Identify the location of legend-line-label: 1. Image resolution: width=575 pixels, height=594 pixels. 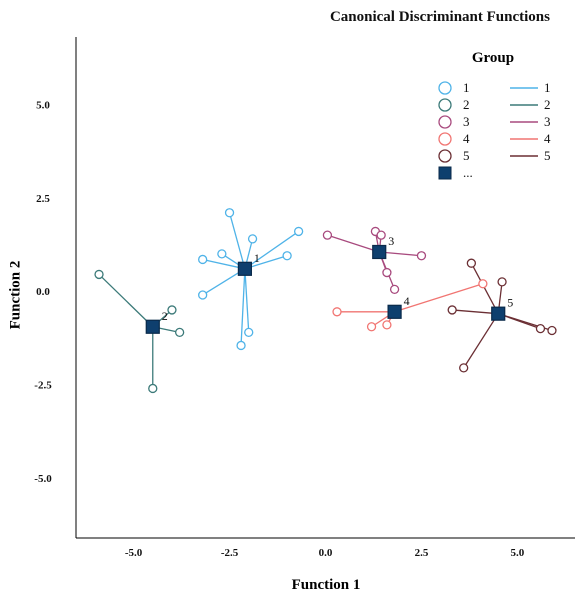
(547, 87).